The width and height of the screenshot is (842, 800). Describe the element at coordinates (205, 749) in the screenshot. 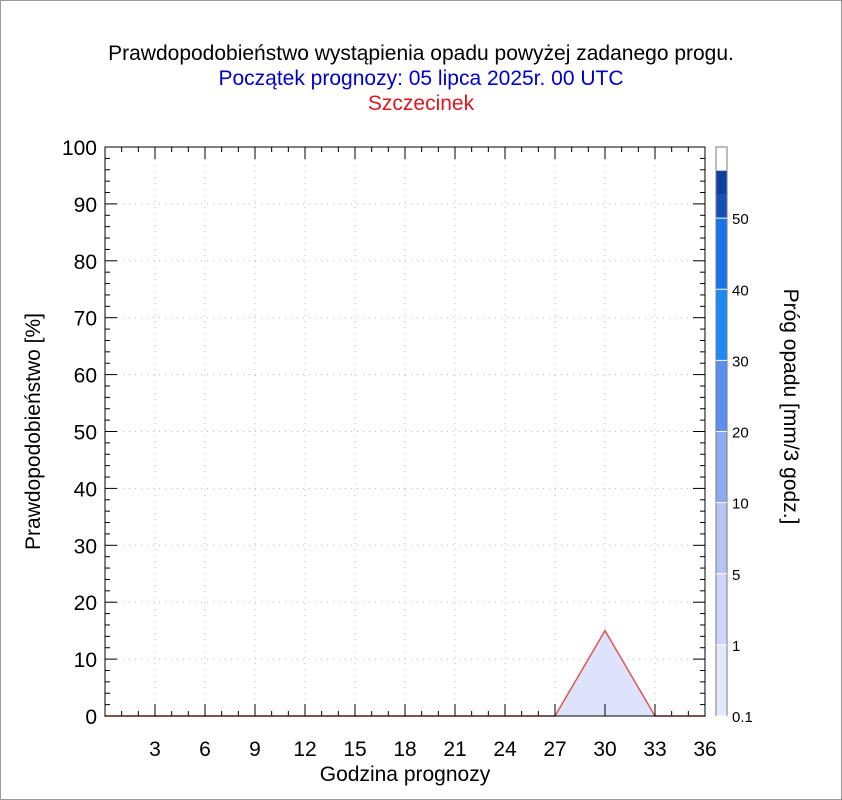

I see `x-tick-label: 6` at that location.